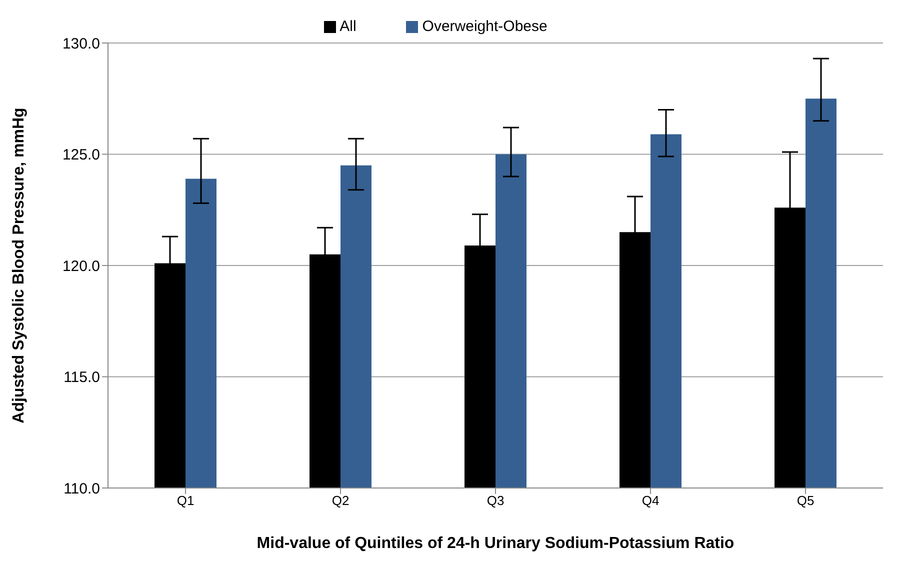 The height and width of the screenshot is (579, 906). Describe the element at coordinates (485, 26) in the screenshot. I see `legend-label: Overweight-Obese` at that location.